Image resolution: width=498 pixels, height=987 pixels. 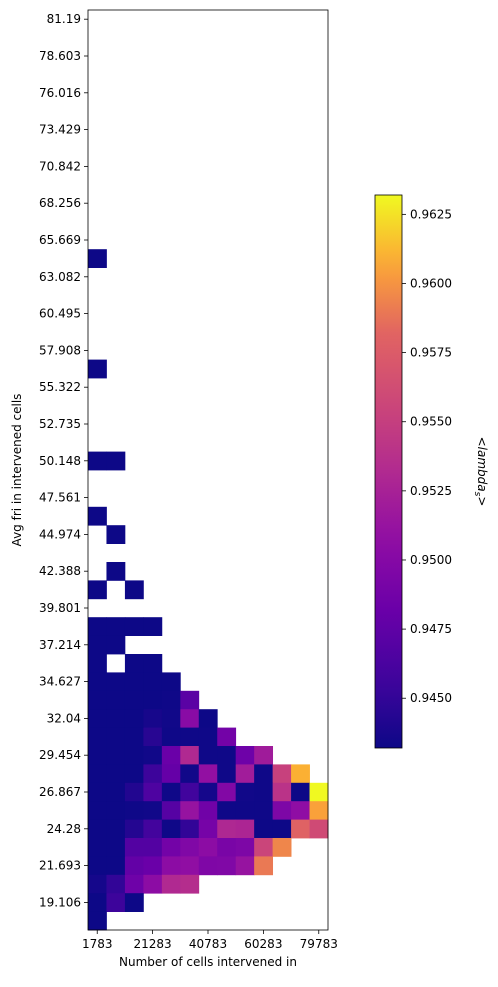 What do you see at coordinates (319, 944) in the screenshot?
I see `x-tick-label: 79783` at bounding box center [319, 944].